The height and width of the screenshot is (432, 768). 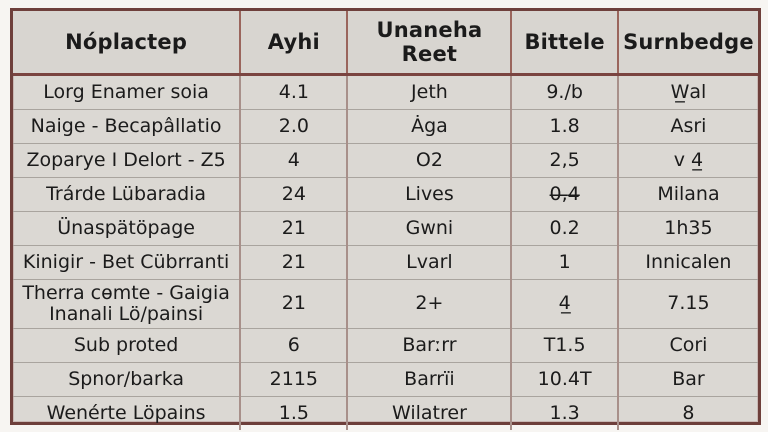 I want to click on table-row: Wenérte Löpains 1.5 Wilatrer 1.3 8, so click(x=385, y=413).